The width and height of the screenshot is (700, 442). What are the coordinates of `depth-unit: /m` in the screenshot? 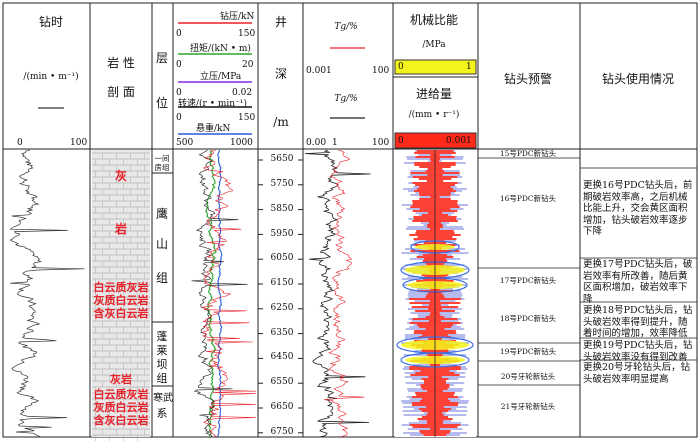 It's located at (281, 122).